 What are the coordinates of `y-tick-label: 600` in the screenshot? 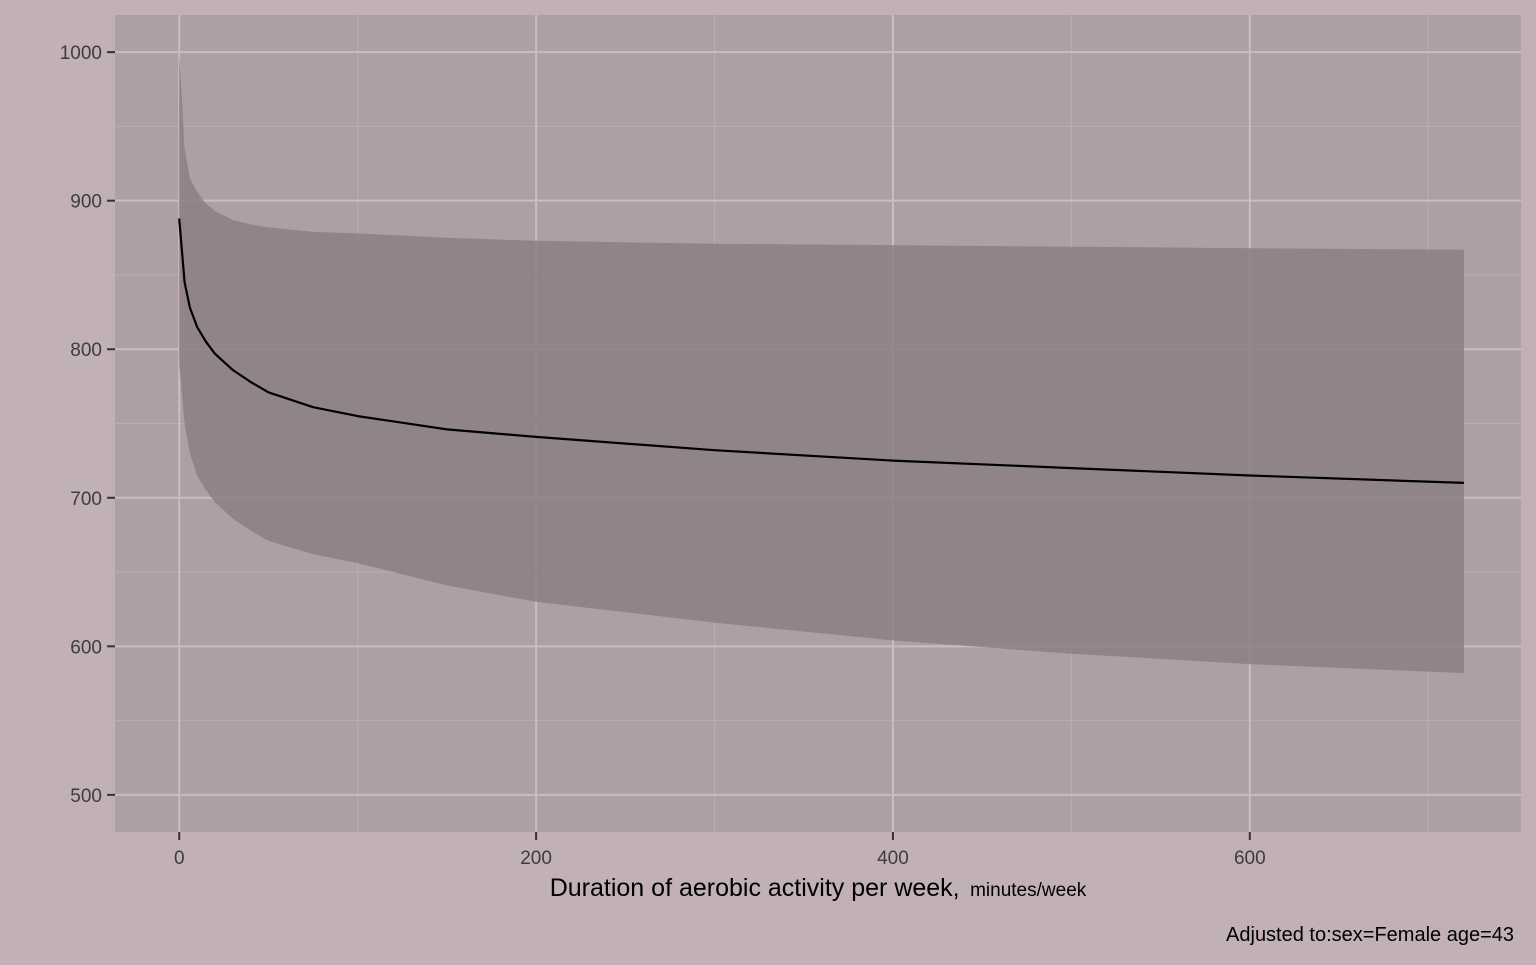 It's located at (86, 647).